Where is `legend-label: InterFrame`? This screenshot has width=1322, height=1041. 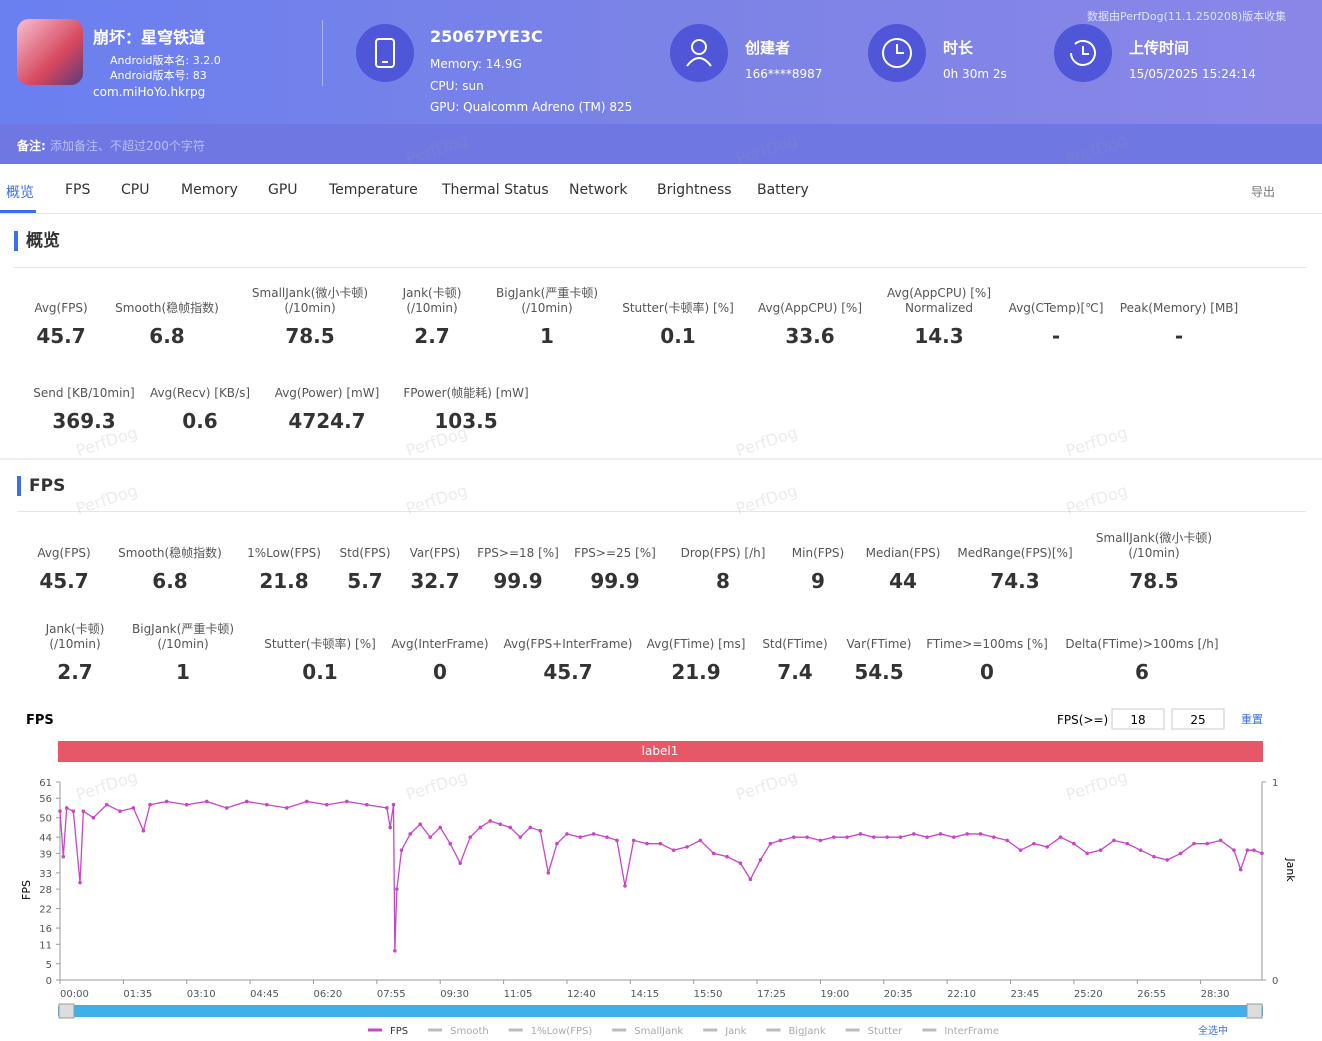 legend-label: InterFrame is located at coordinates (971, 1031).